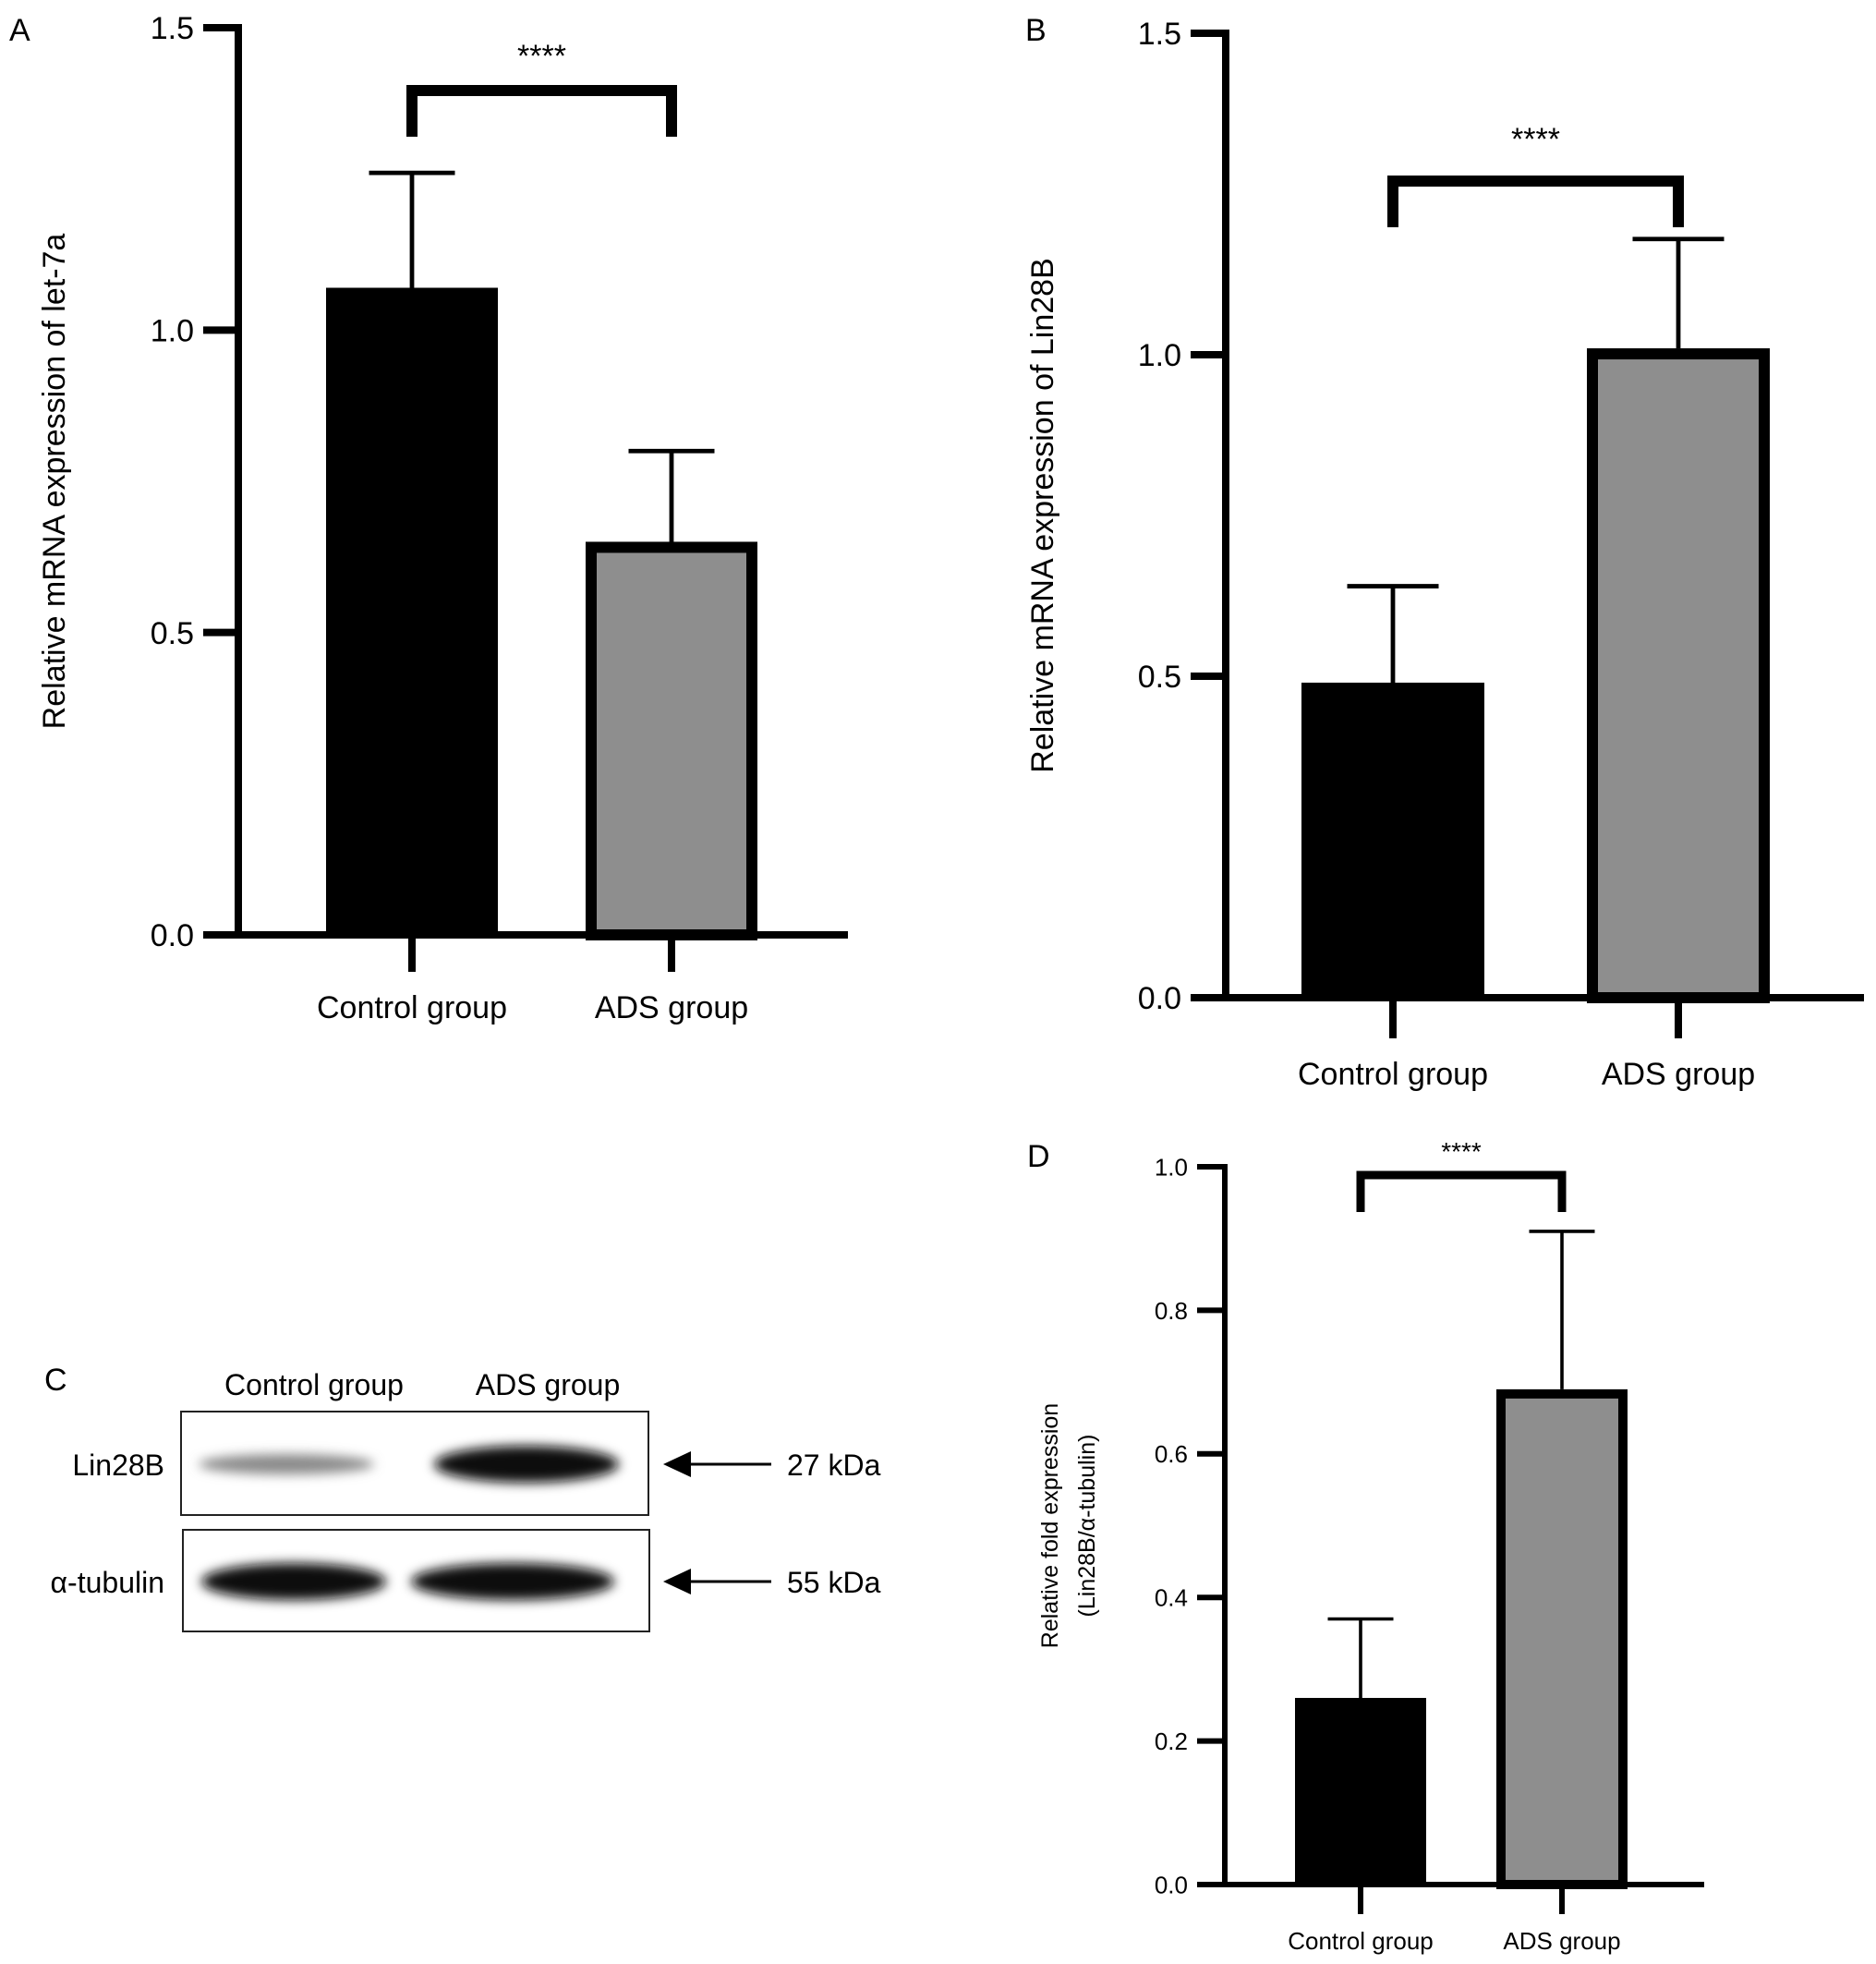  What do you see at coordinates (118, 1465) in the screenshot?
I see `blot-row-label: Lin28B` at bounding box center [118, 1465].